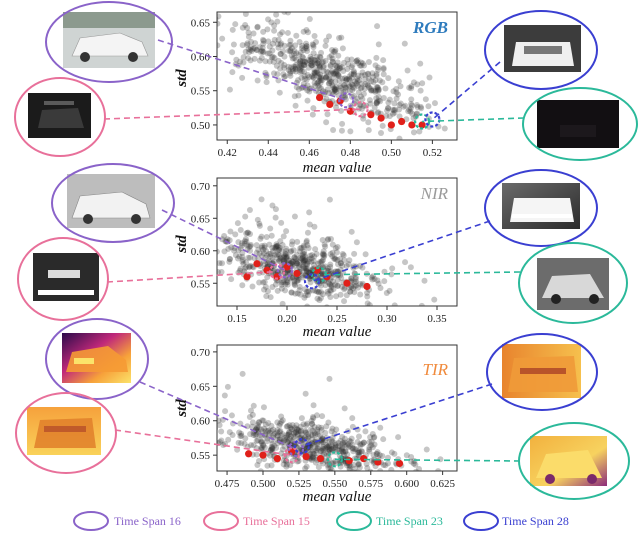 The height and width of the screenshot is (538, 644). What do you see at coordinates (63, 279) in the screenshot?
I see `nir-left-bottom-frame` at bounding box center [63, 279].